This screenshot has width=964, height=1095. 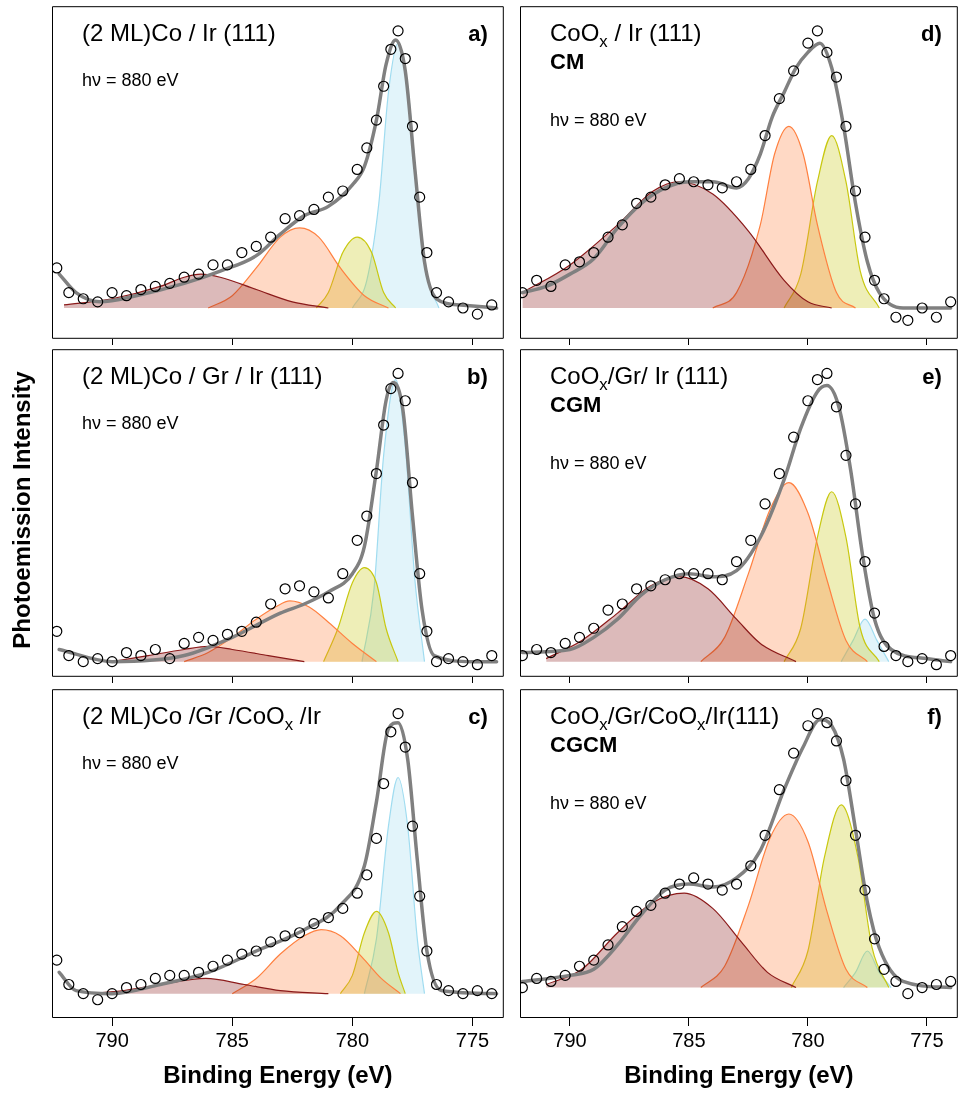 I want to click on annotation: d), so click(x=931, y=34).